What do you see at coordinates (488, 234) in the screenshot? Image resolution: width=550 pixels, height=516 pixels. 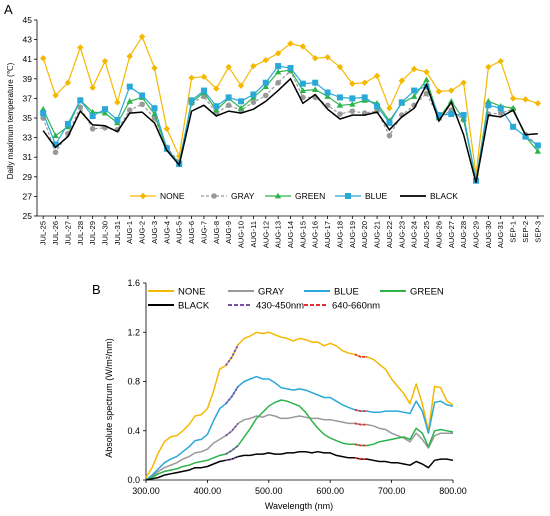 I see `chart-a-x-tick-label-aug-30: AUG-30` at bounding box center [488, 234].